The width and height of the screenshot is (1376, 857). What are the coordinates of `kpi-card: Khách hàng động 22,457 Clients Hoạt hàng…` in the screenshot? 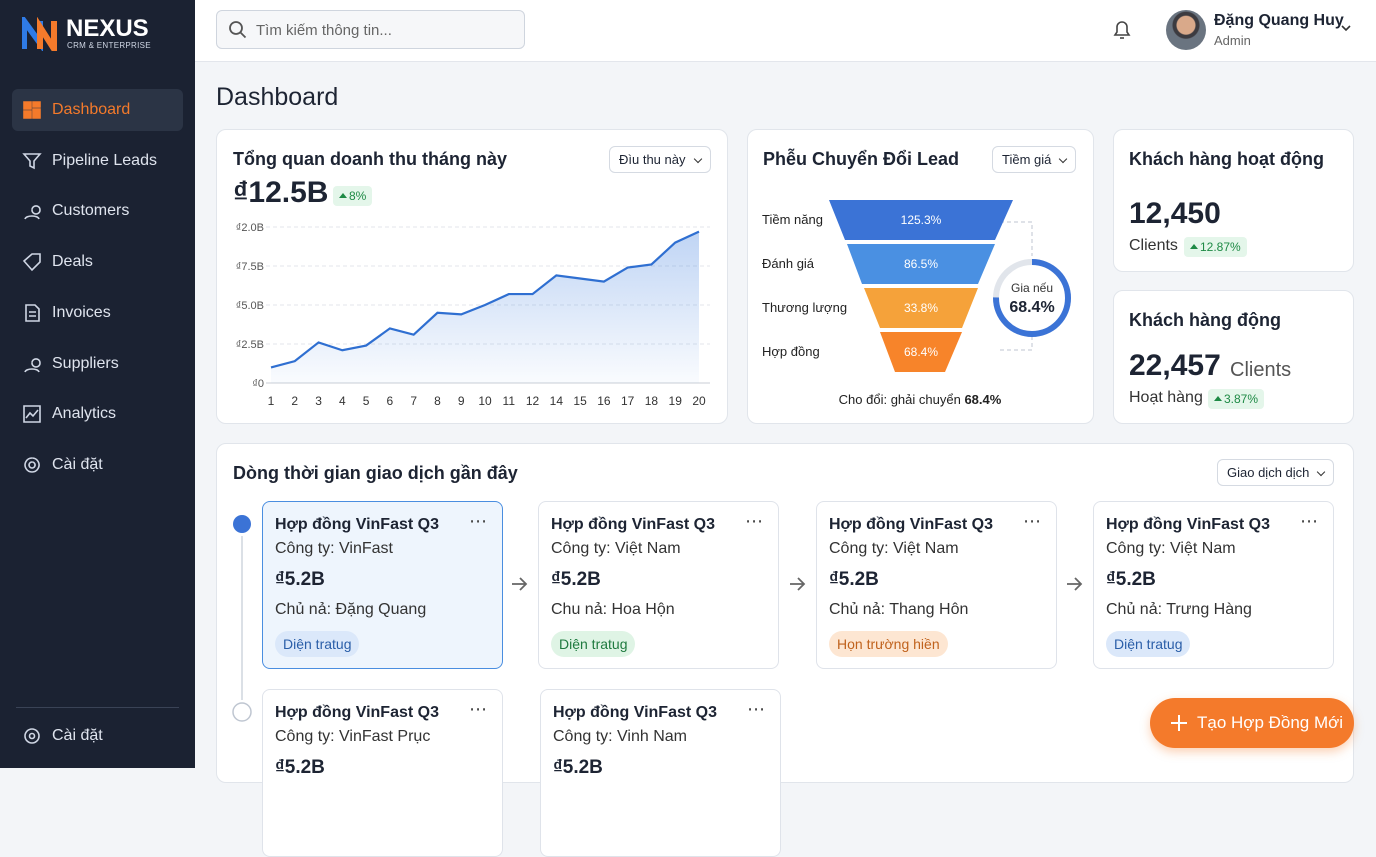 It's located at (1233, 357).